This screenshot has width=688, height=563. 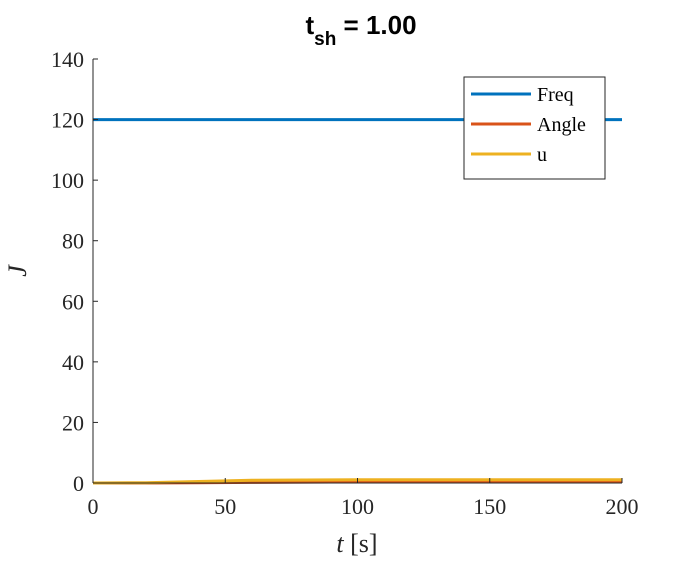 I want to click on y-tick-label: 120, so click(x=67, y=120).